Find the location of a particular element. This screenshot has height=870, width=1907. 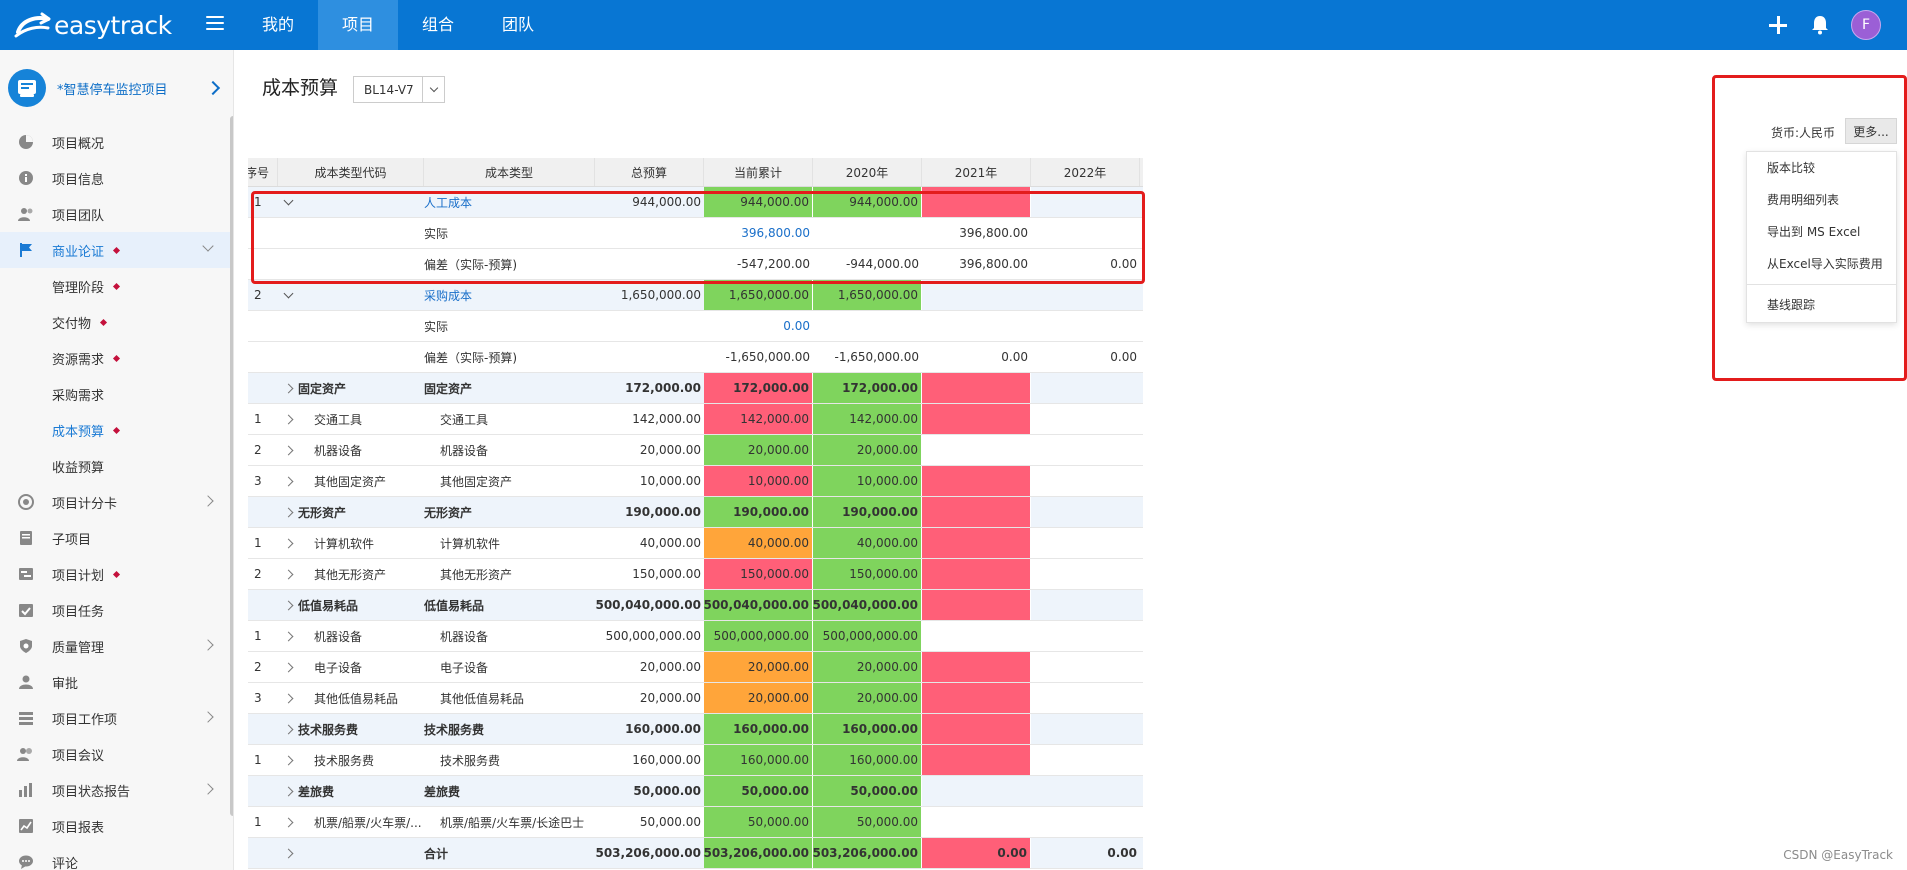

menu-item-cost-detail-list: 费用明细列表 is located at coordinates (1803, 200).